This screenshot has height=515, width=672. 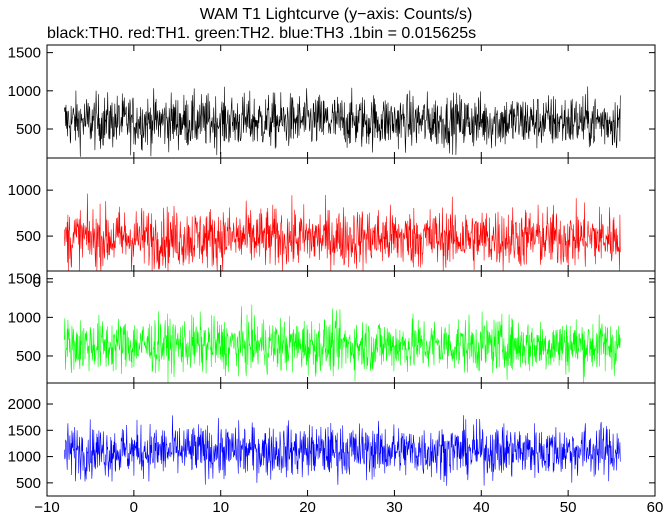 What do you see at coordinates (24, 190) in the screenshot?
I see `y-tick-label-TH1-2: 1000` at bounding box center [24, 190].